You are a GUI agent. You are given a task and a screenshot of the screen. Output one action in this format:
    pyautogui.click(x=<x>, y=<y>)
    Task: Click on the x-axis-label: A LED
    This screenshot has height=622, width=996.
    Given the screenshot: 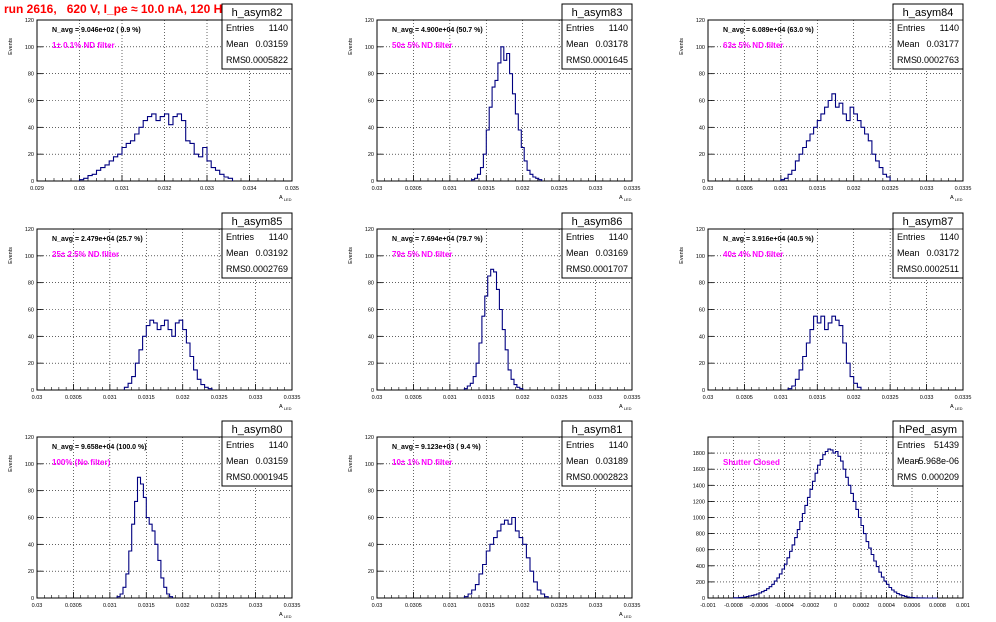 What is the action you would take?
    pyautogui.click(x=625, y=615)
    